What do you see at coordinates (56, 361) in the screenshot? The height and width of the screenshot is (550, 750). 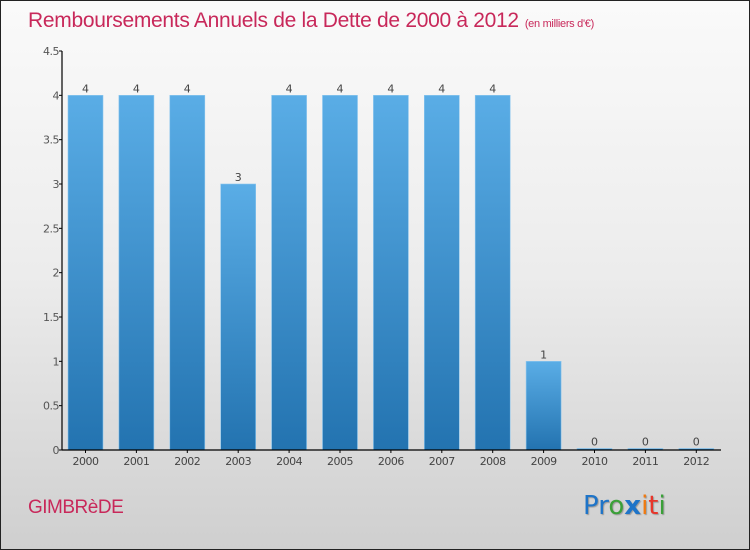 I see `y-tick-label: 1` at bounding box center [56, 361].